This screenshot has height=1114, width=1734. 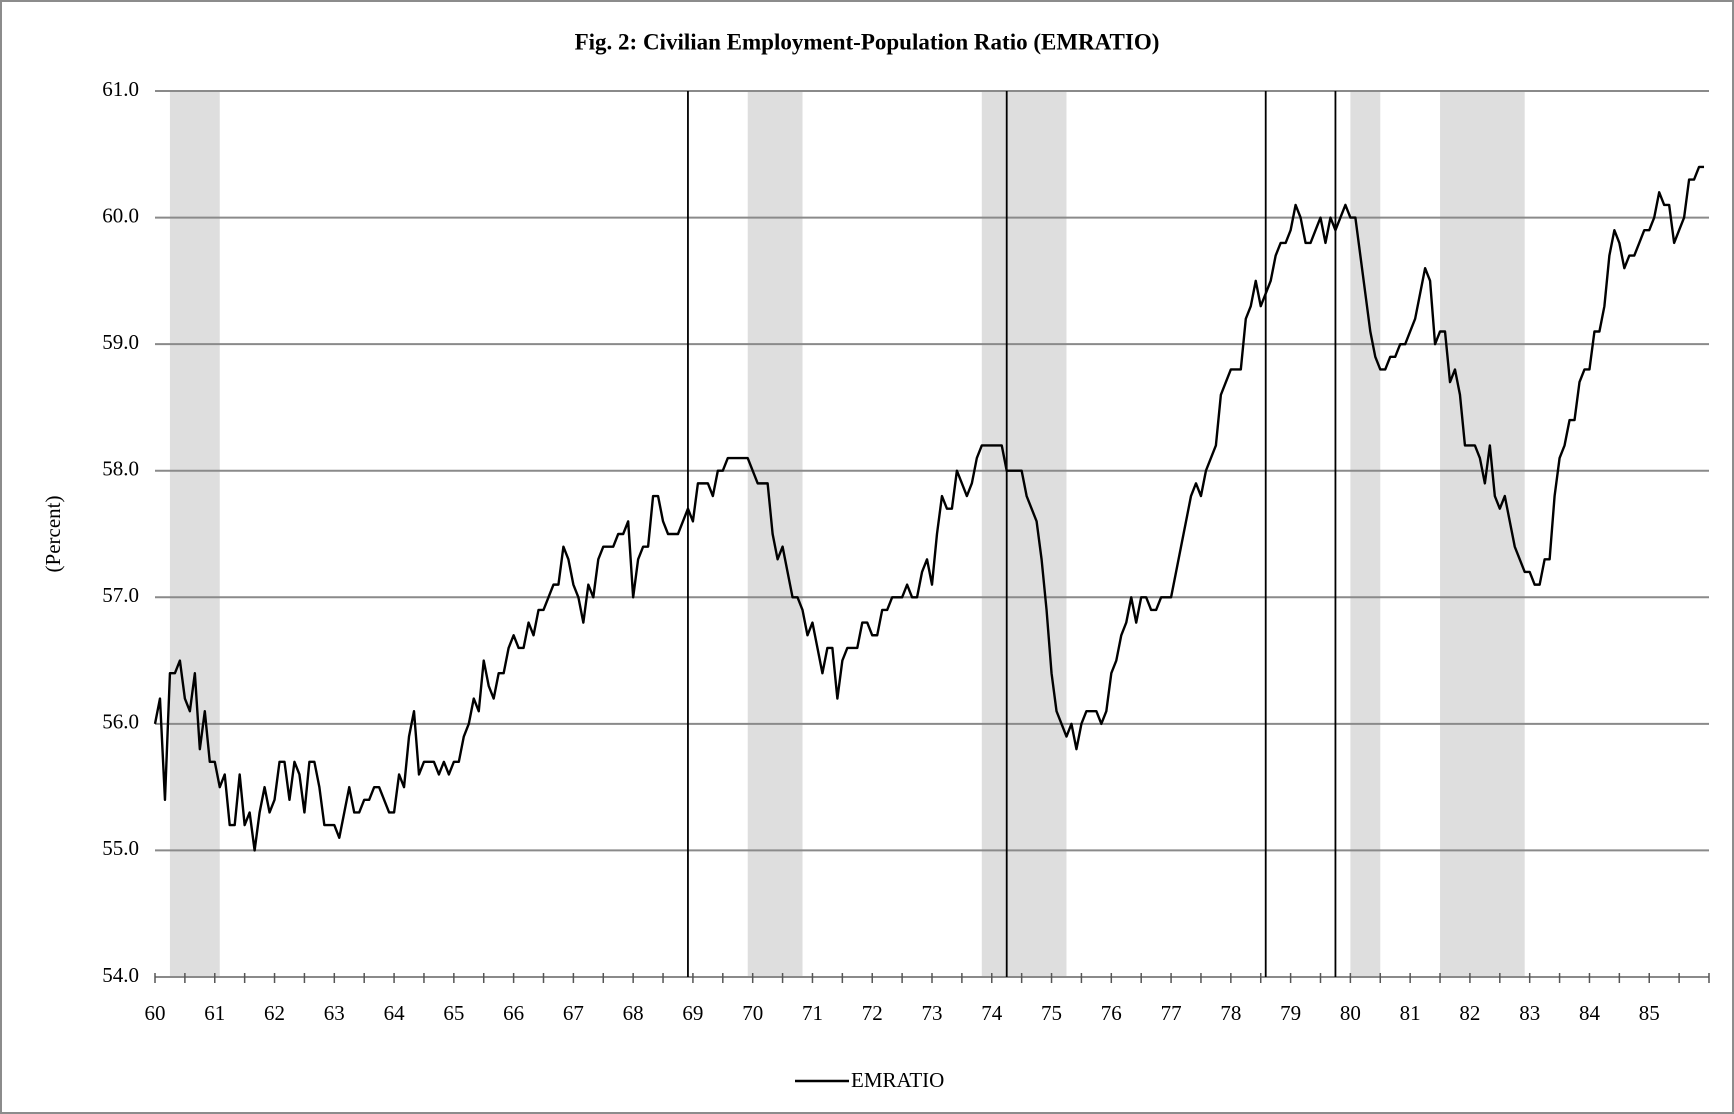 I want to click on x-tick-label: 81, so click(x=1410, y=1013).